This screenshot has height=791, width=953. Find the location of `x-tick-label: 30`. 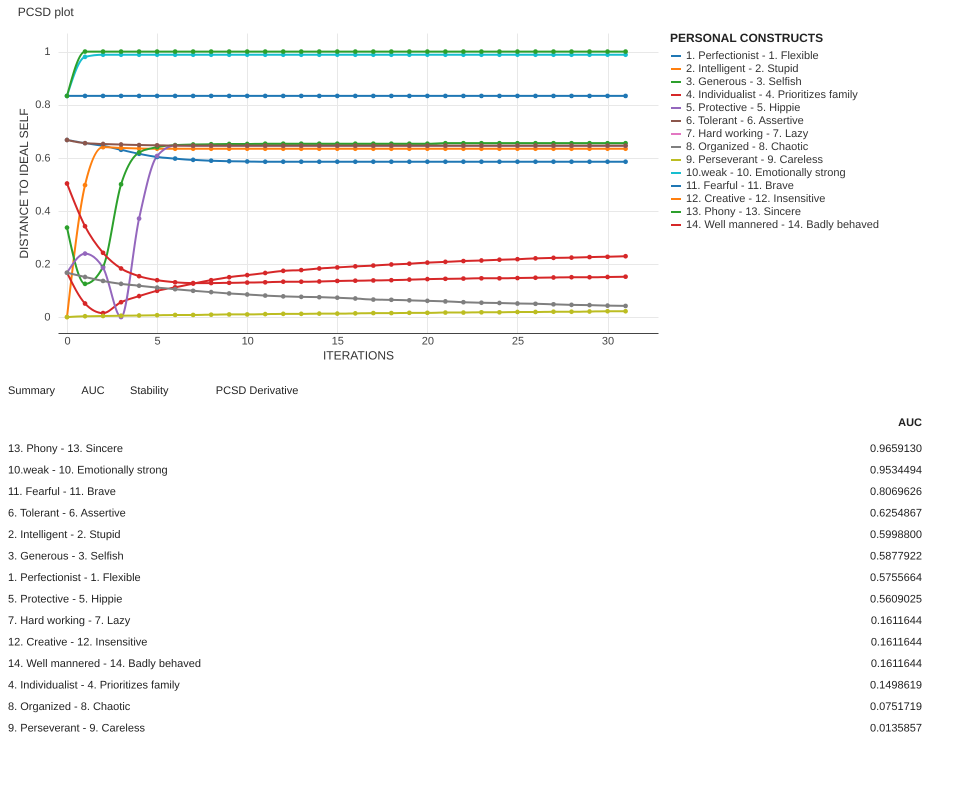

x-tick-label: 30 is located at coordinates (608, 342).